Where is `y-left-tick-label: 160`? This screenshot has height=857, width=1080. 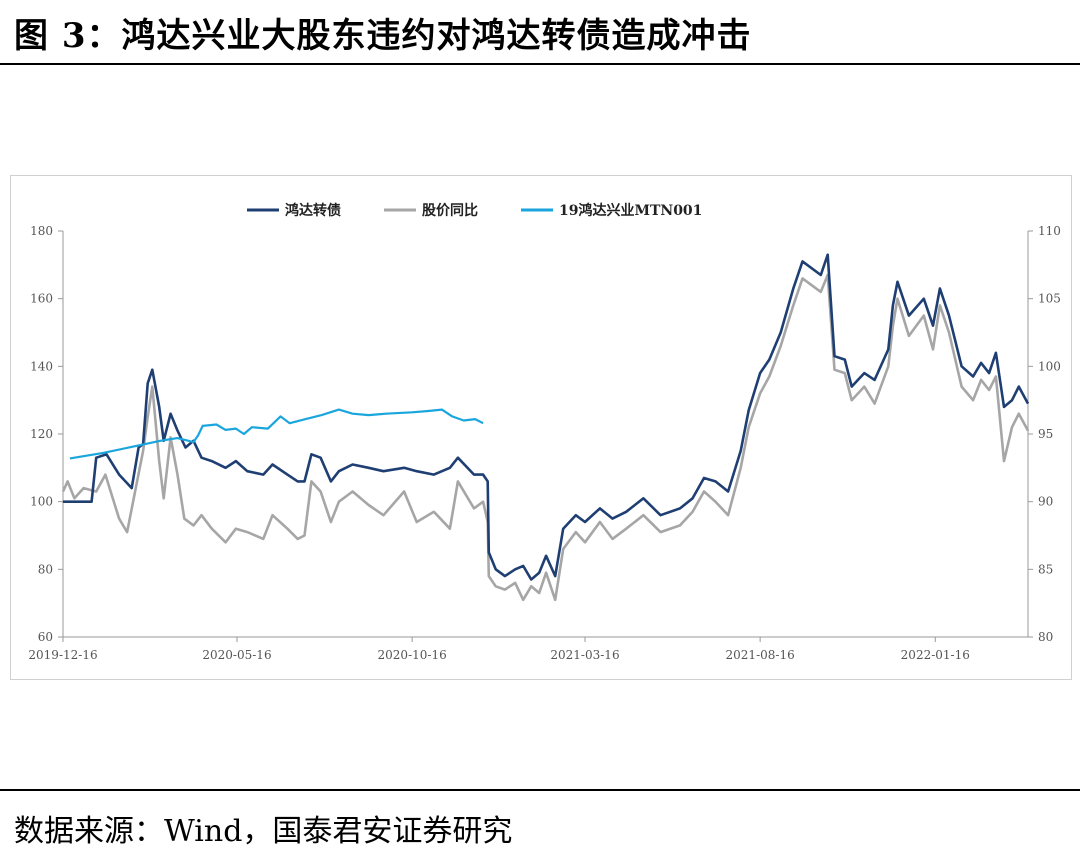
y-left-tick-label: 160 is located at coordinates (41, 299).